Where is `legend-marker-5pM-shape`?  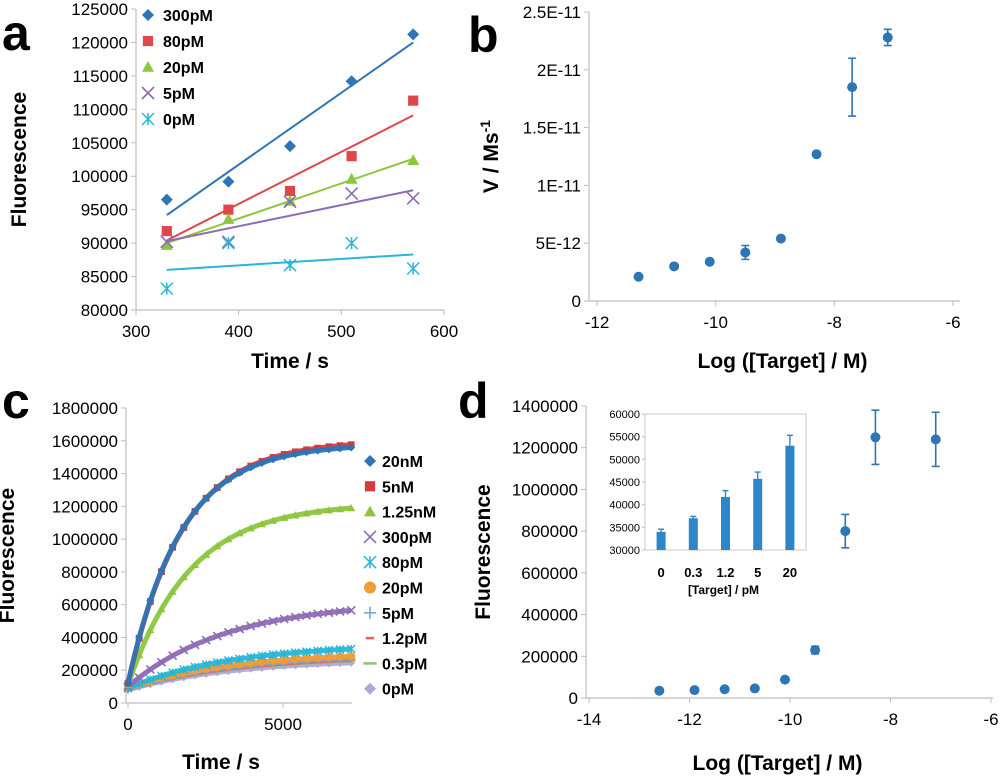
legend-marker-5pM-shape is located at coordinates (370, 612).